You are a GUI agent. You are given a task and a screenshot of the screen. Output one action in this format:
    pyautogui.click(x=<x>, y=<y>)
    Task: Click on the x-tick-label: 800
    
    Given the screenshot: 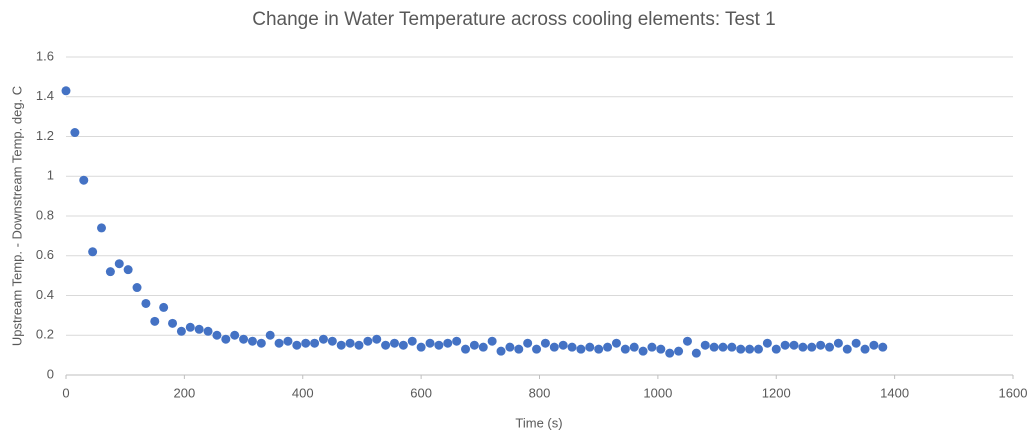 What is the action you would take?
    pyautogui.click(x=540, y=392)
    